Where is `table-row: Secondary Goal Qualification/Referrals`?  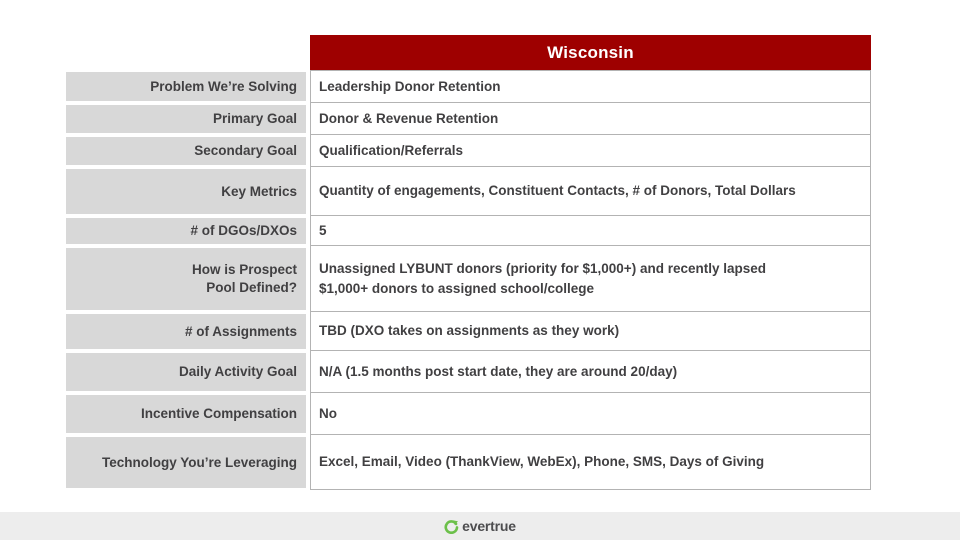 table-row: Secondary Goal Qualification/Referrals is located at coordinates (468, 151).